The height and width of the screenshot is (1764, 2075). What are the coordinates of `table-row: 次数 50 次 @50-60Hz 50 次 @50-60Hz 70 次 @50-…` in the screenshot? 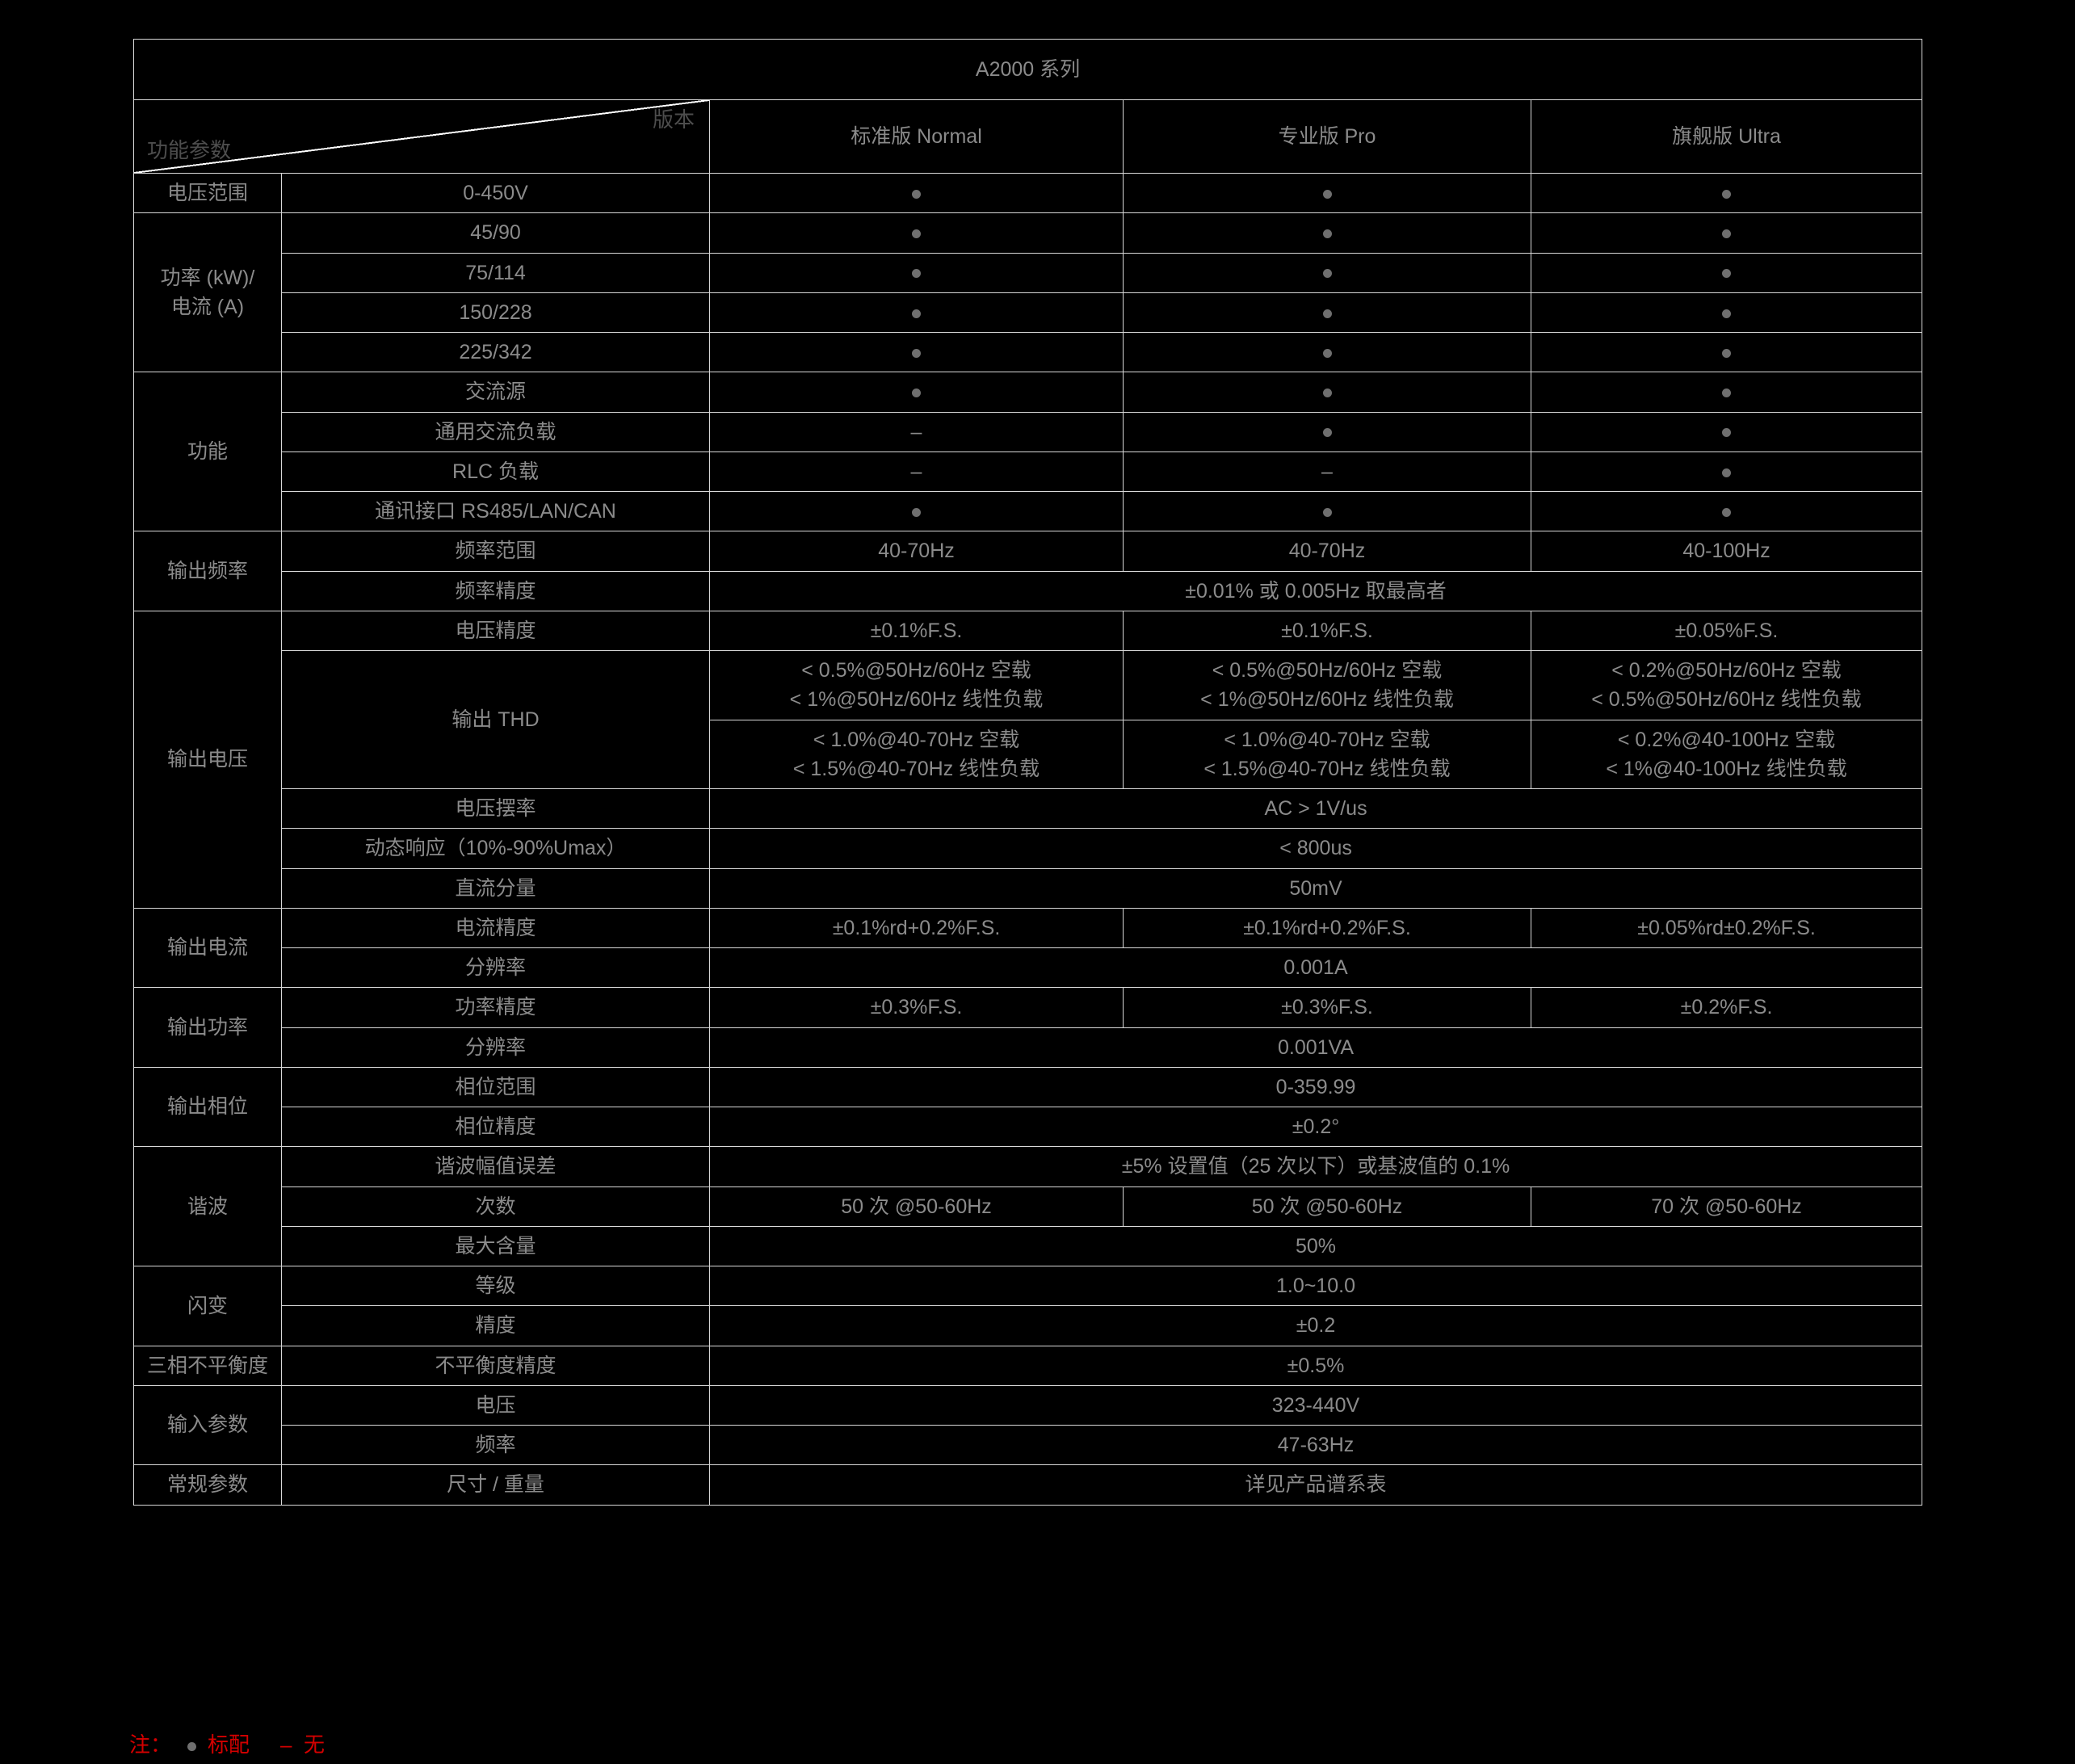 It's located at (1028, 1206).